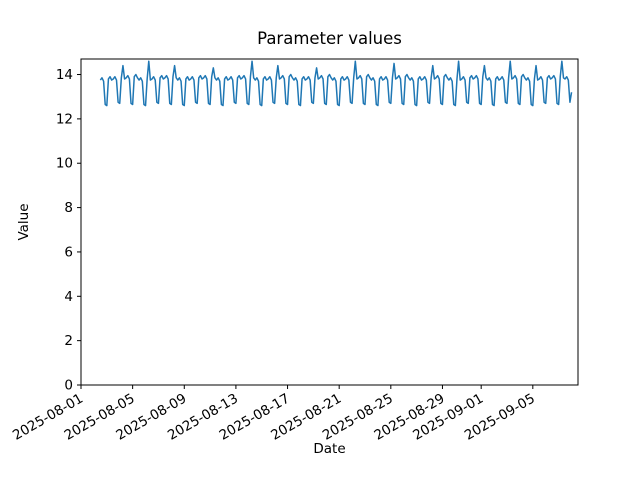  Describe the element at coordinates (64, 164) in the screenshot. I see `y-tick-label: 10` at that location.